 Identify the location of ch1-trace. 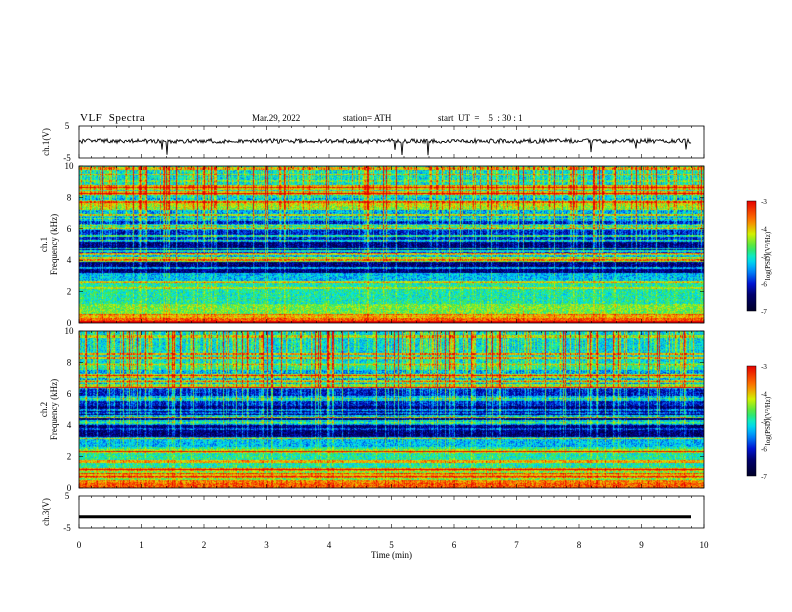
(385, 146).